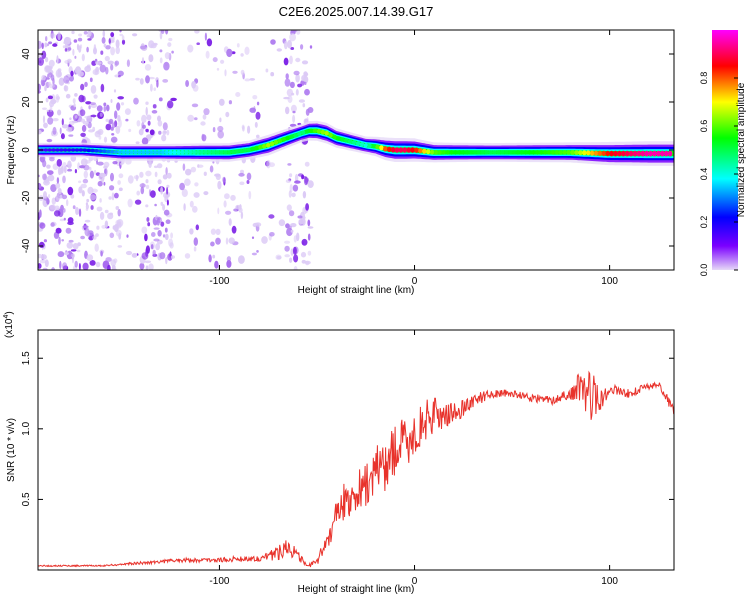  I want to click on spectrogram-noise-layer, so click(176, 150).